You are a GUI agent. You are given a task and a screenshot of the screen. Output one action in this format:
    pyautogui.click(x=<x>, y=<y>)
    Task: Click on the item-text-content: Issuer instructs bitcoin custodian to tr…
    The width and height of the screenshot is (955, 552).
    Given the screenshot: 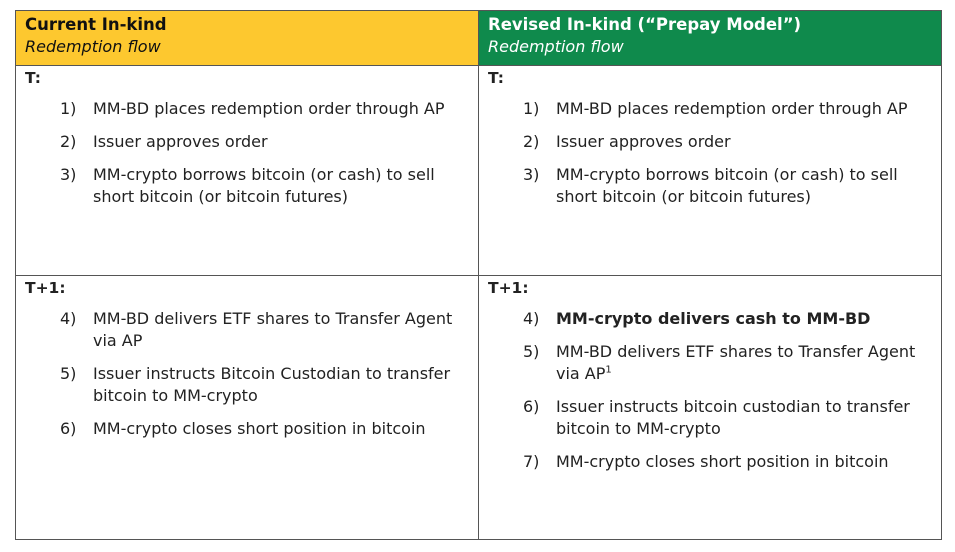 What is the action you would take?
    pyautogui.click(x=733, y=417)
    